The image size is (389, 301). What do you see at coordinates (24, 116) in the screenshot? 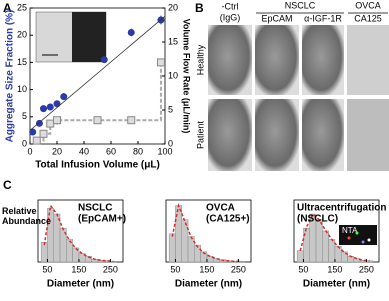
I see `y-tick-label: 5` at bounding box center [24, 116].